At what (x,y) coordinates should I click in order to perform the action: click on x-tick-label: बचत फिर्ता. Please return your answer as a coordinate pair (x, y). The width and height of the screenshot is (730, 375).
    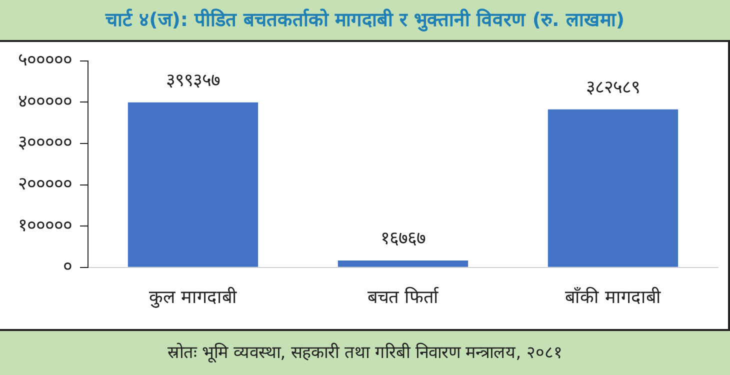
    Looking at the image, I should click on (404, 297).